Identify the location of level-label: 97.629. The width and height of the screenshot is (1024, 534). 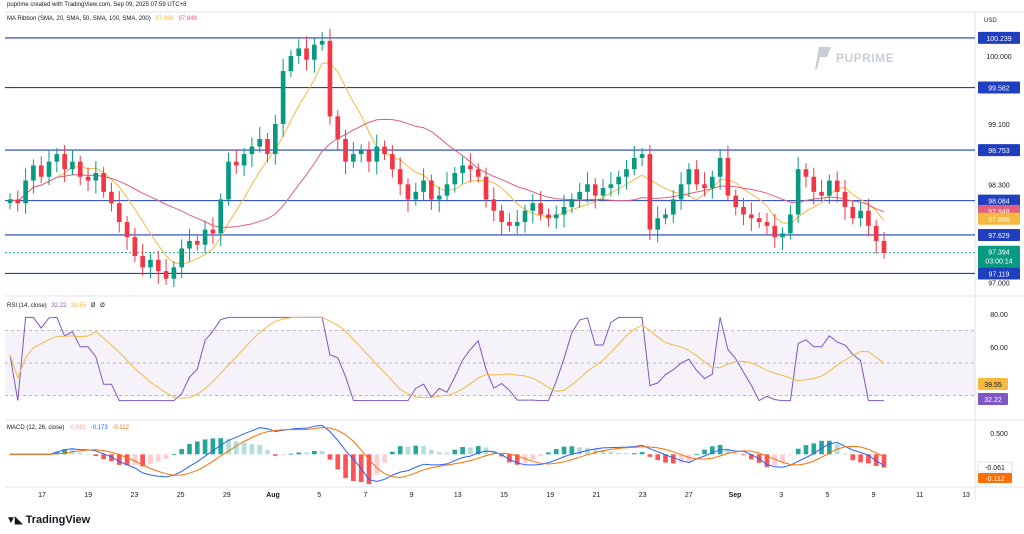
(999, 236).